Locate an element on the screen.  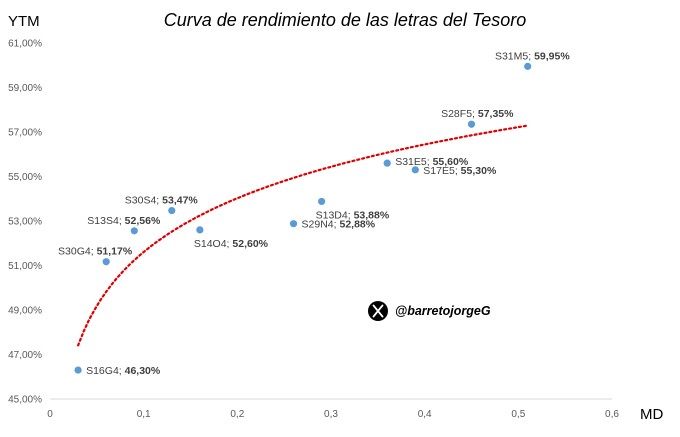
y-tick-label: 45,00% is located at coordinates (25, 400).